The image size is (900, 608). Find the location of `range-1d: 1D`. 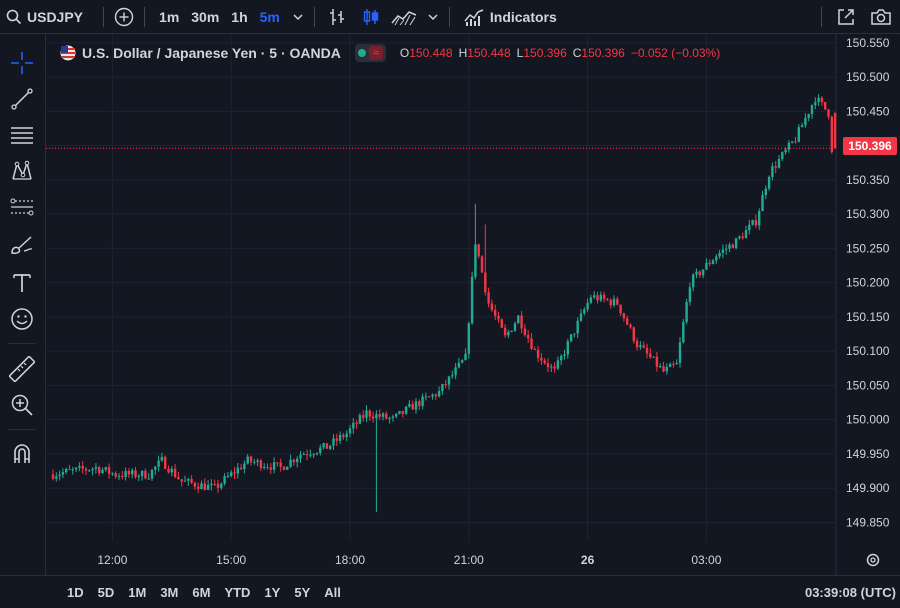

range-1d: 1D is located at coordinates (75, 592).